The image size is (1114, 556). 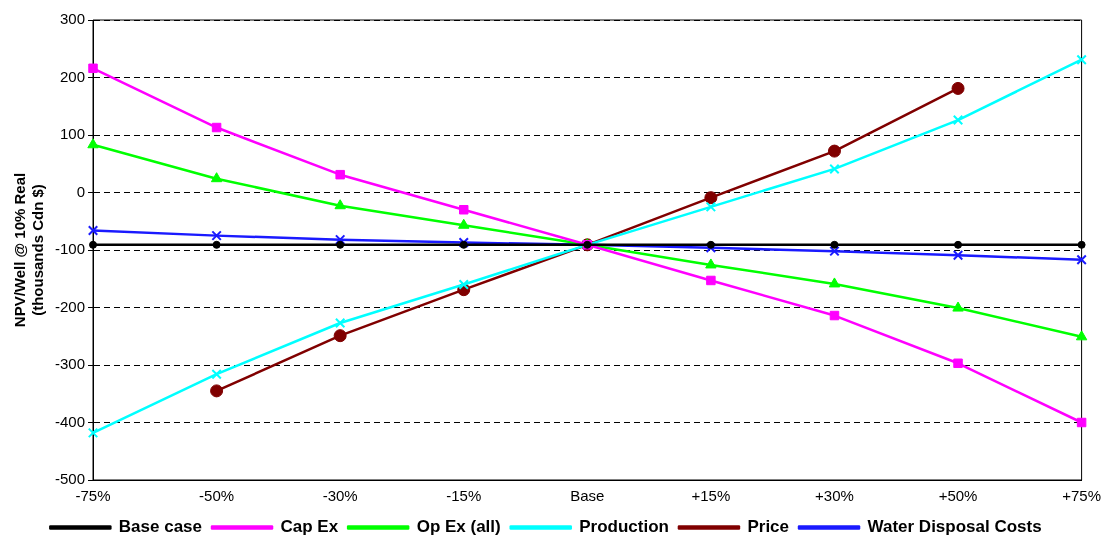 What do you see at coordinates (464, 496) in the screenshot?
I see `x-tick-label: -15%` at bounding box center [464, 496].